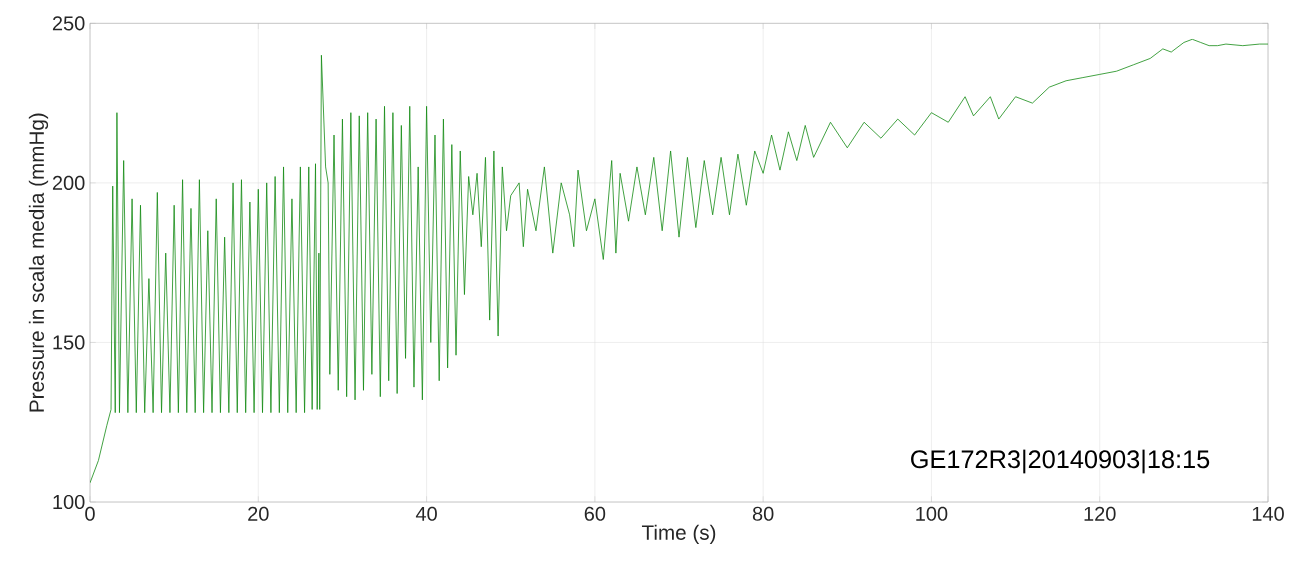  What do you see at coordinates (1268, 513) in the screenshot?
I see `x-tick-label: 140` at bounding box center [1268, 513].